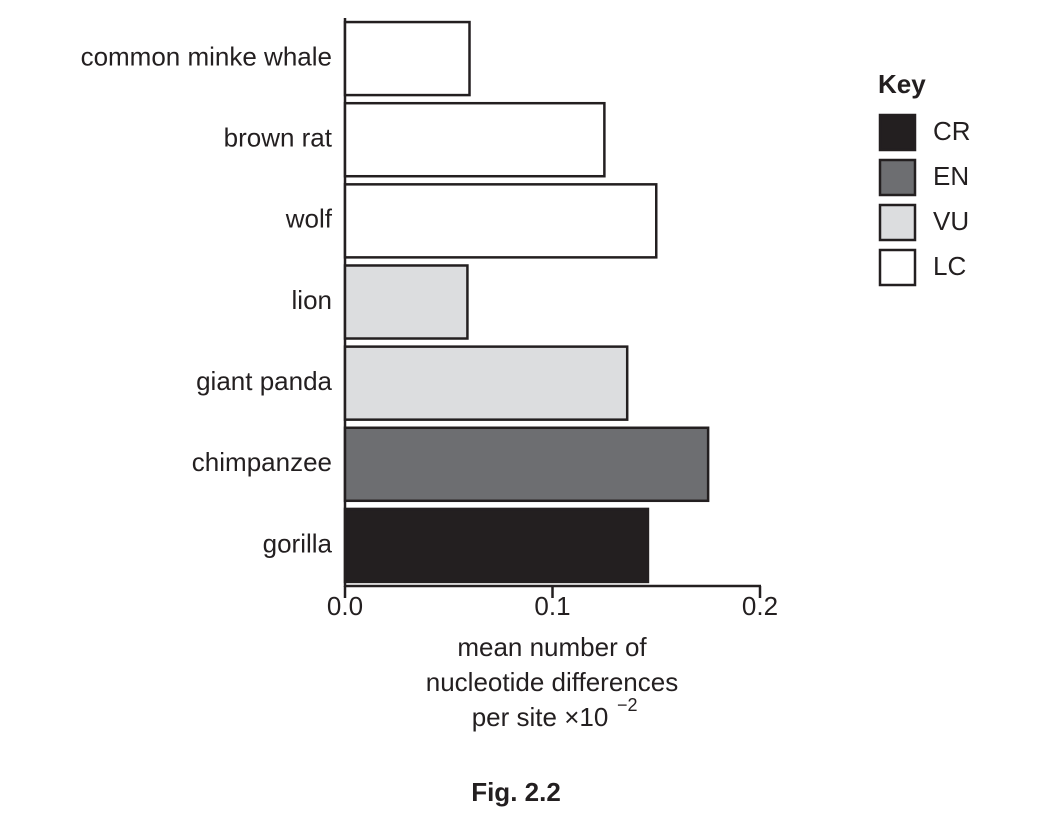  I want to click on legend-title: Key, so click(902, 84).